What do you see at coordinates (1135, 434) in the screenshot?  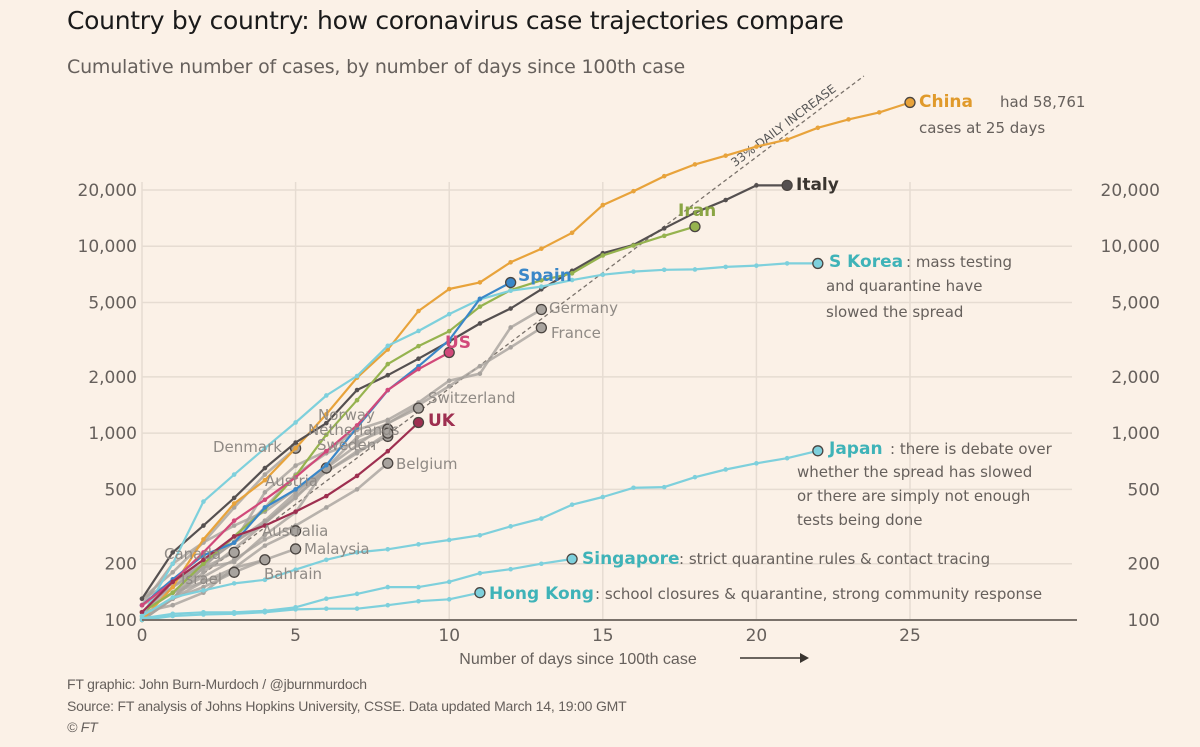 I see `y-tick-label-right: 1,000` at bounding box center [1135, 434].